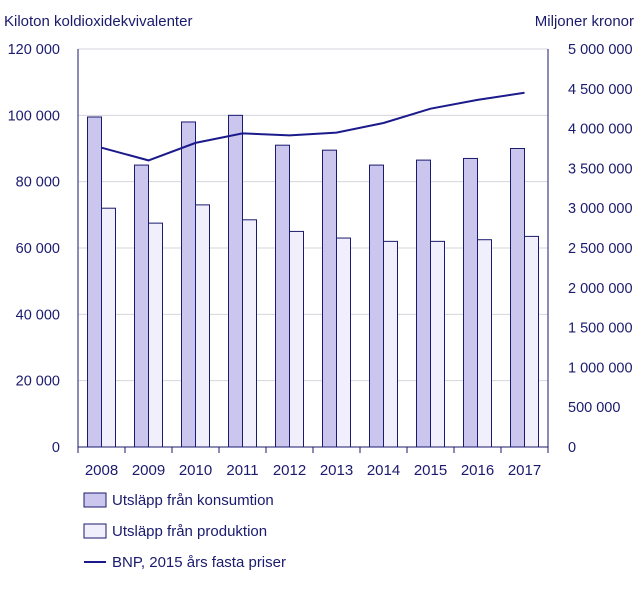  I want to click on y-axis-right-label: Miljoner kronor, so click(584, 21).